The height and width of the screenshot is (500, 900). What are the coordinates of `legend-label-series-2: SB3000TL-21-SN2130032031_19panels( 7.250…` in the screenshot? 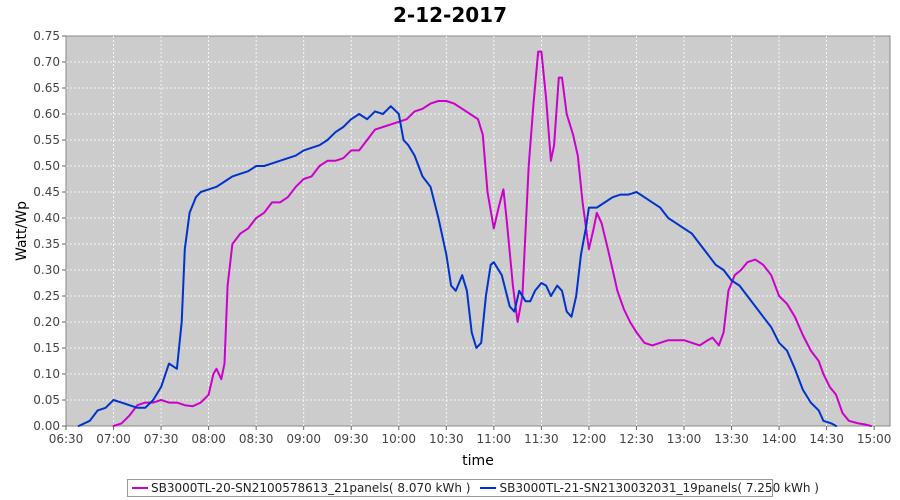 It's located at (659, 488).